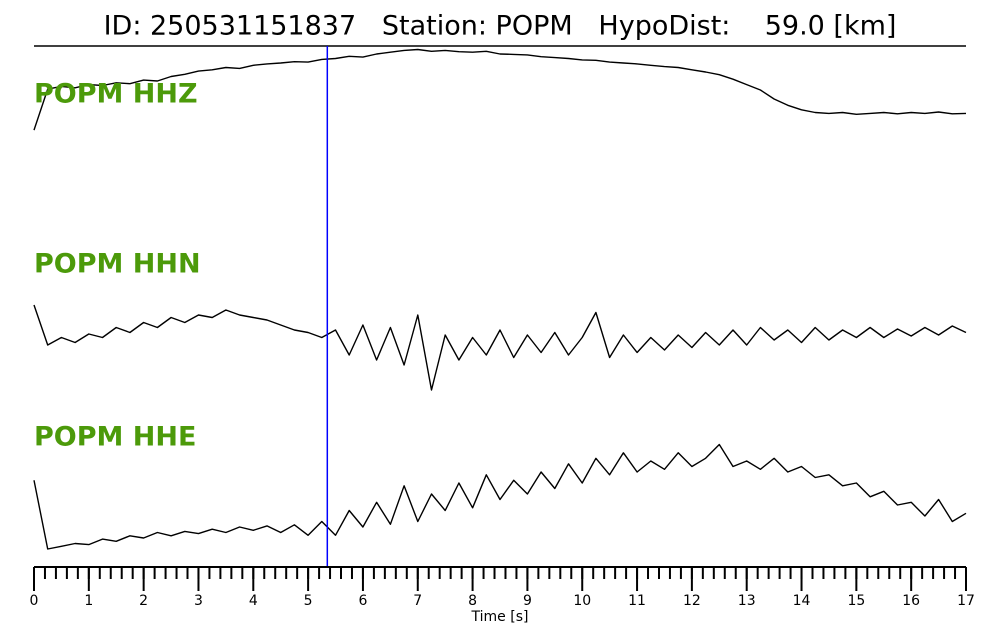 The image size is (1000, 640). I want to click on trace-label: POPM HHZ, so click(116, 94).